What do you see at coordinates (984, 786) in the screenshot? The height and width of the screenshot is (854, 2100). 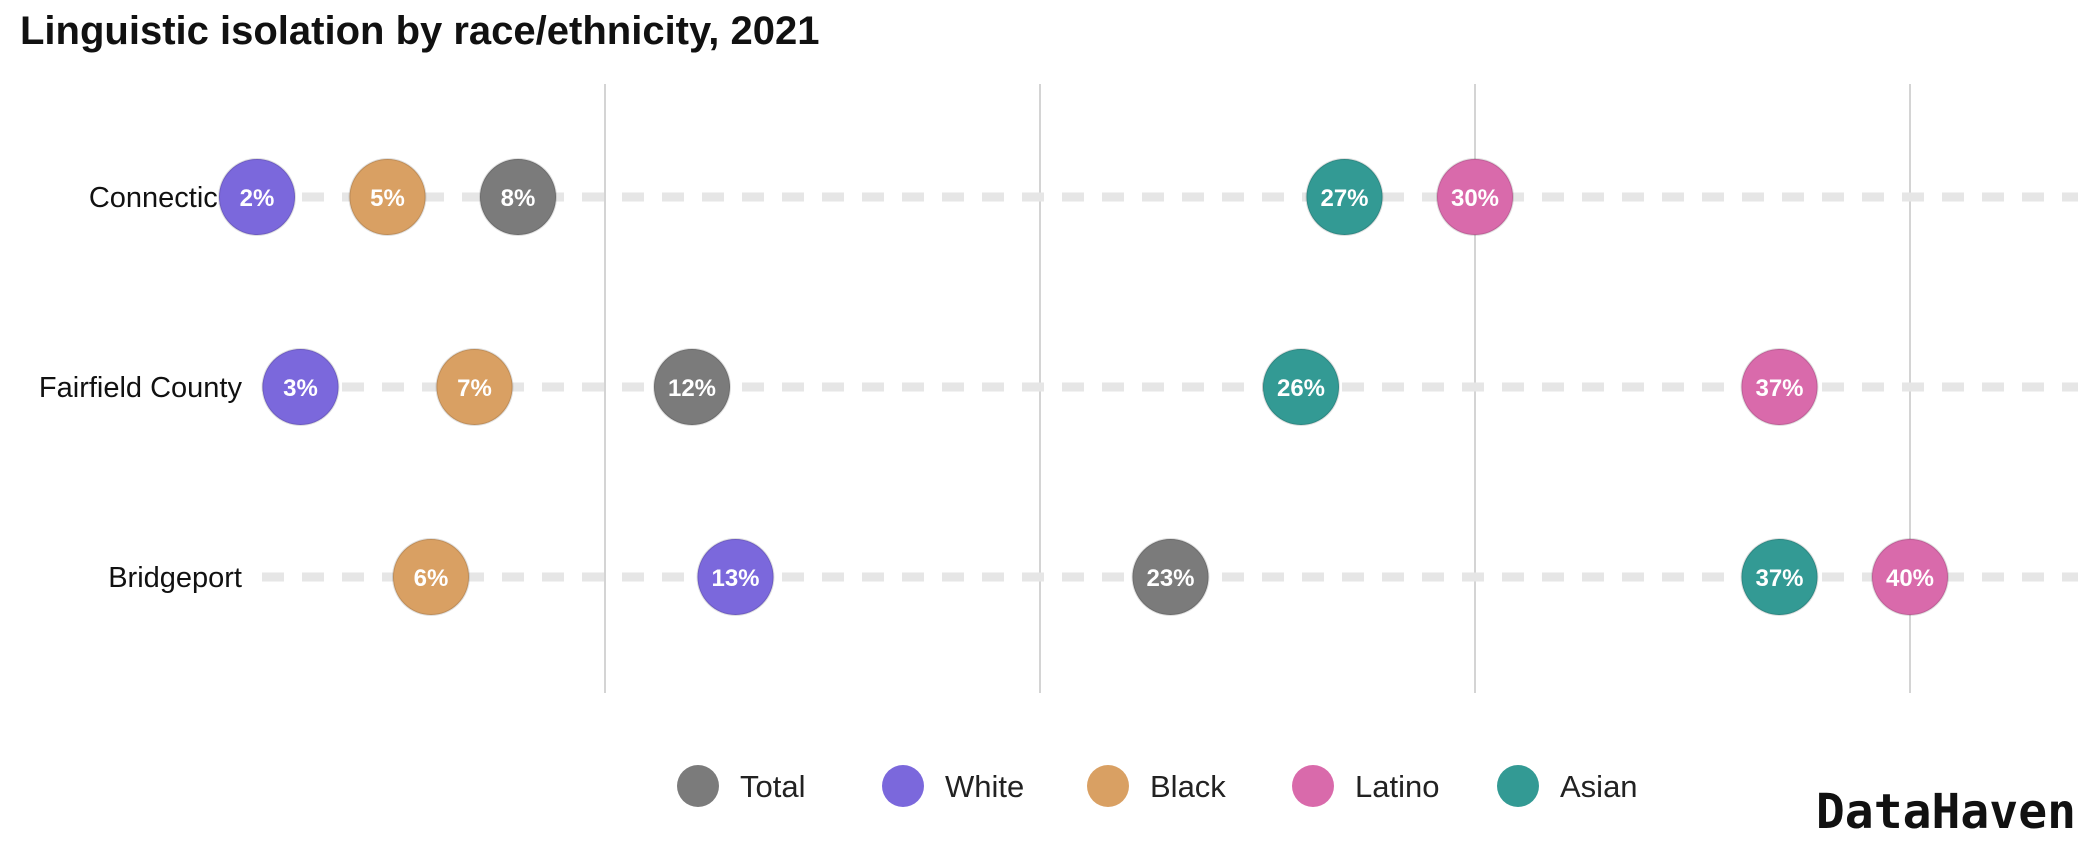 I see `legend-label: White` at bounding box center [984, 786].